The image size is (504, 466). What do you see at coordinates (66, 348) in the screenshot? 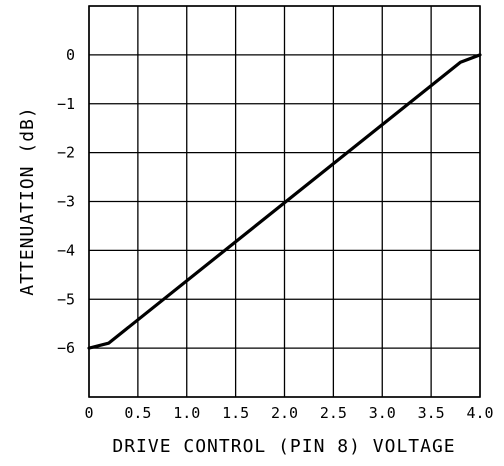
I see `y-tick-label: −6` at bounding box center [66, 348].